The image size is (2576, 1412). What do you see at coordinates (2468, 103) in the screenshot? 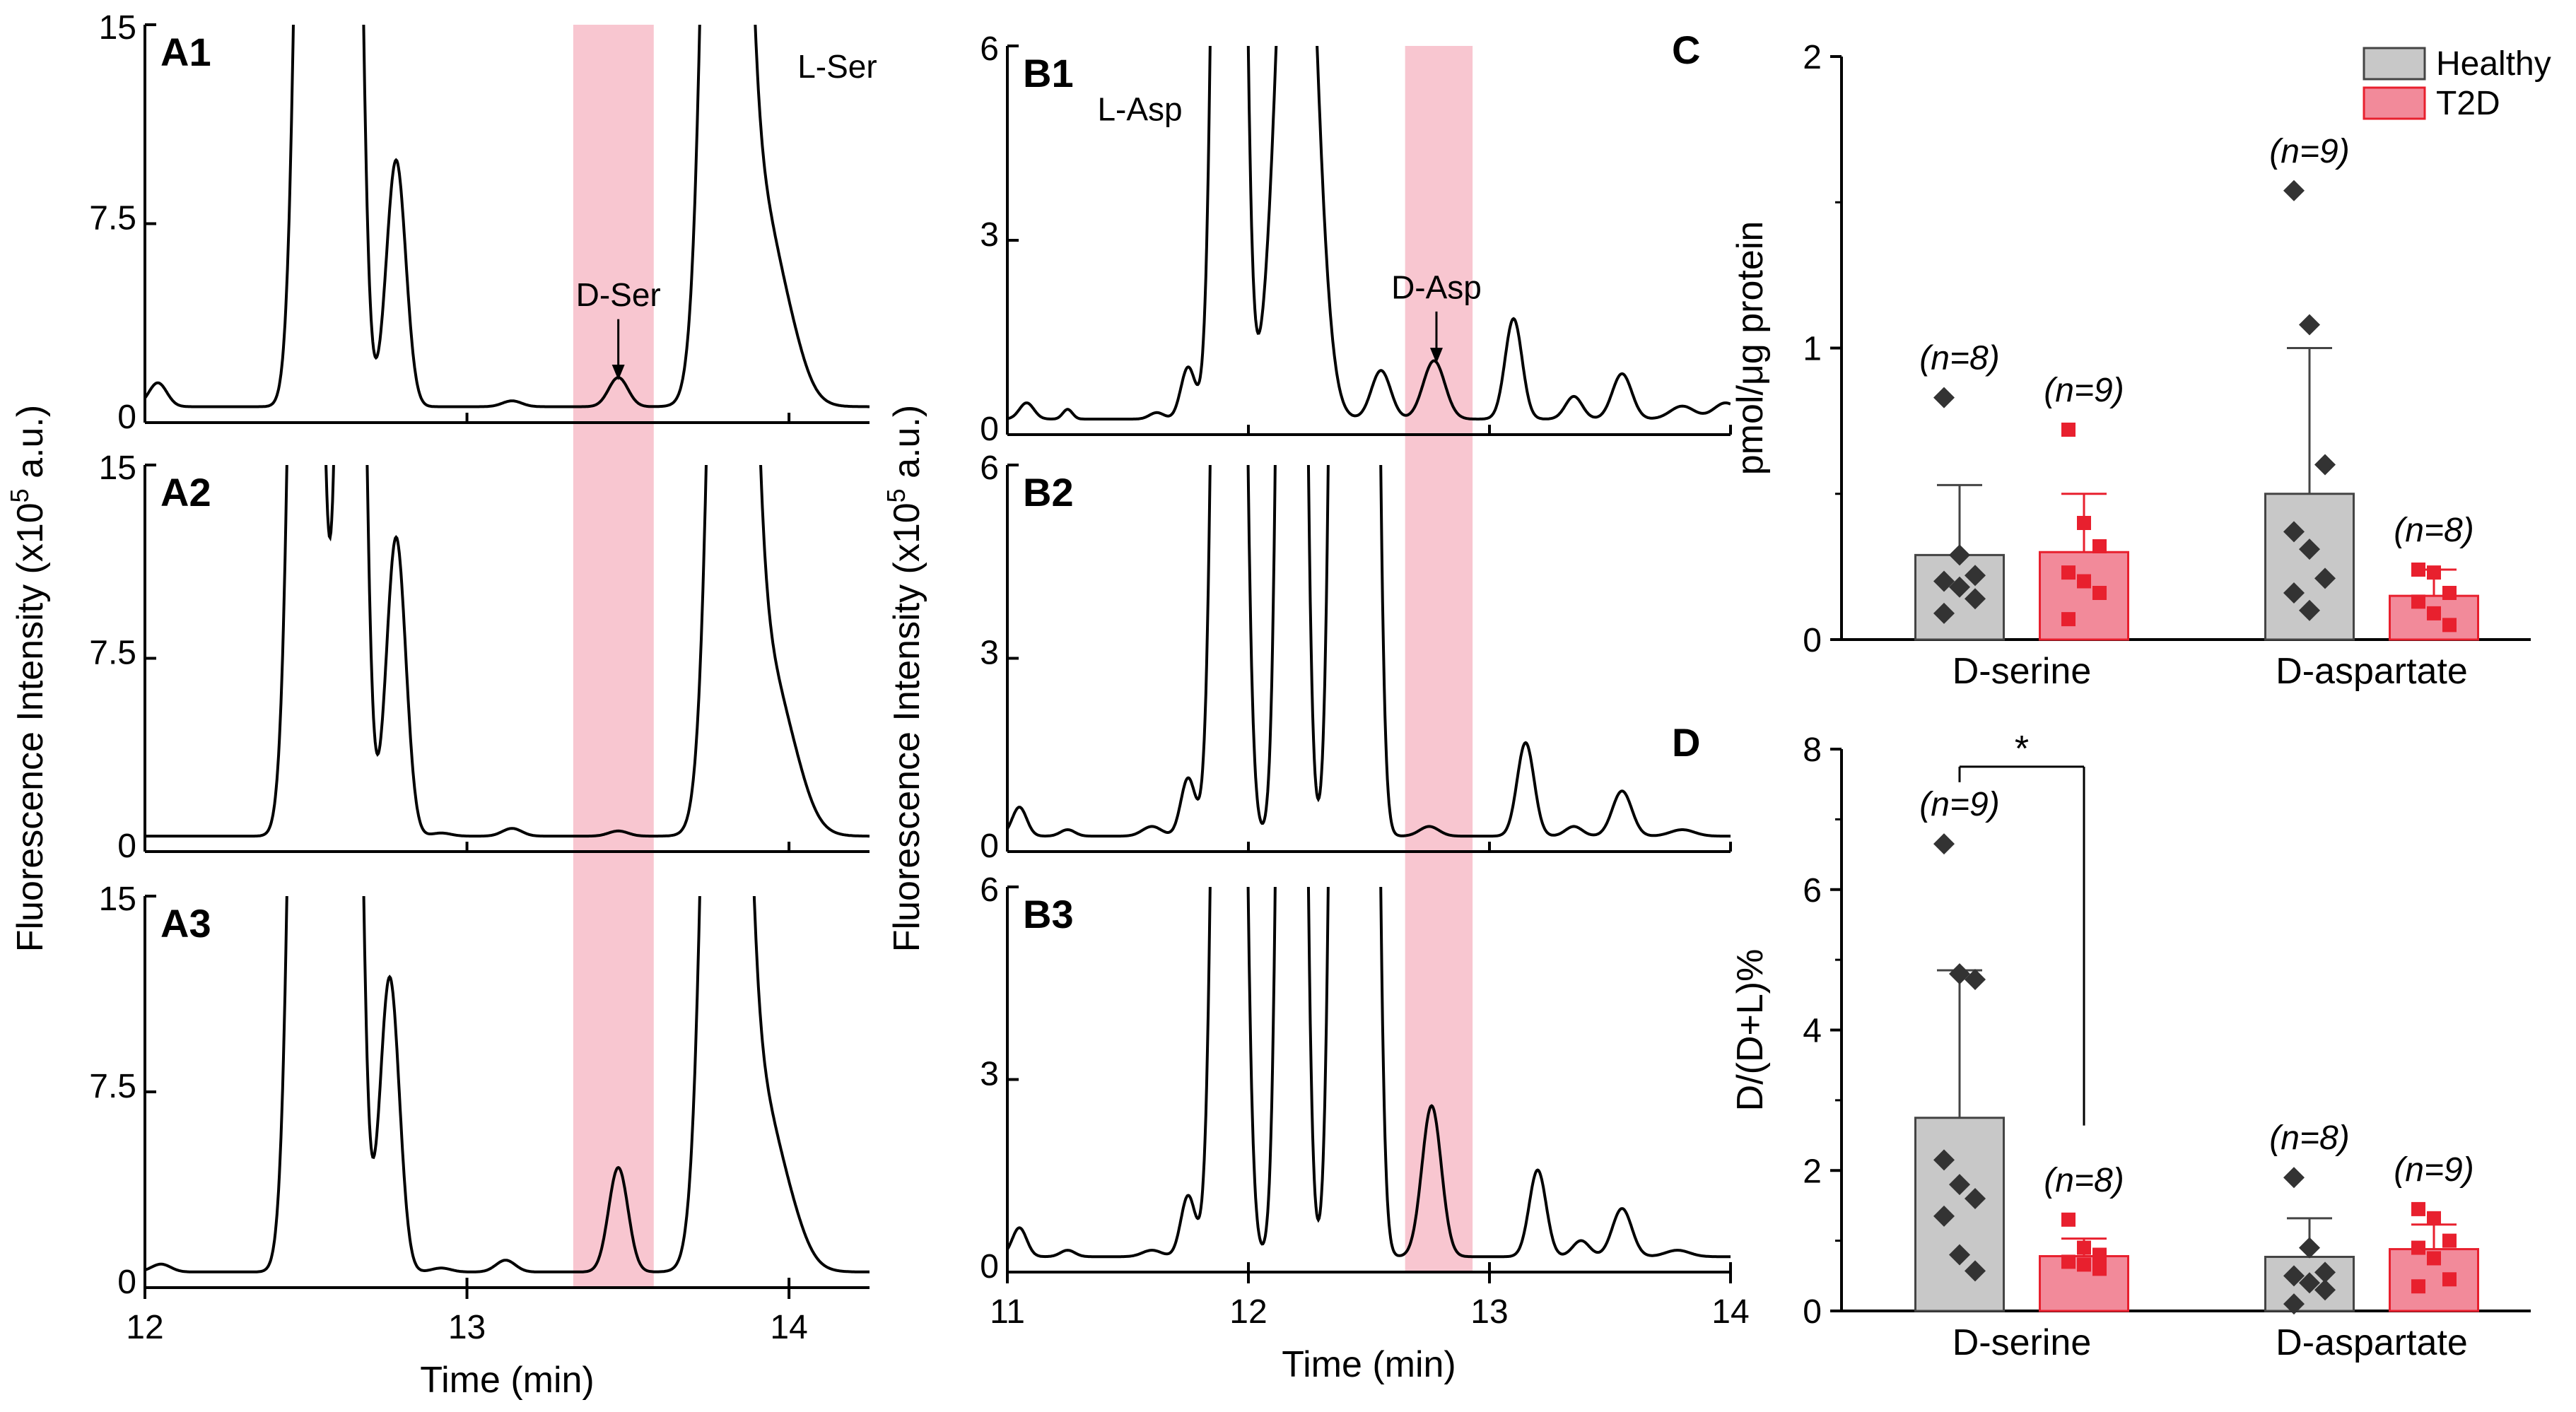
I see `legend-label-t2d: T2D` at bounding box center [2468, 103].